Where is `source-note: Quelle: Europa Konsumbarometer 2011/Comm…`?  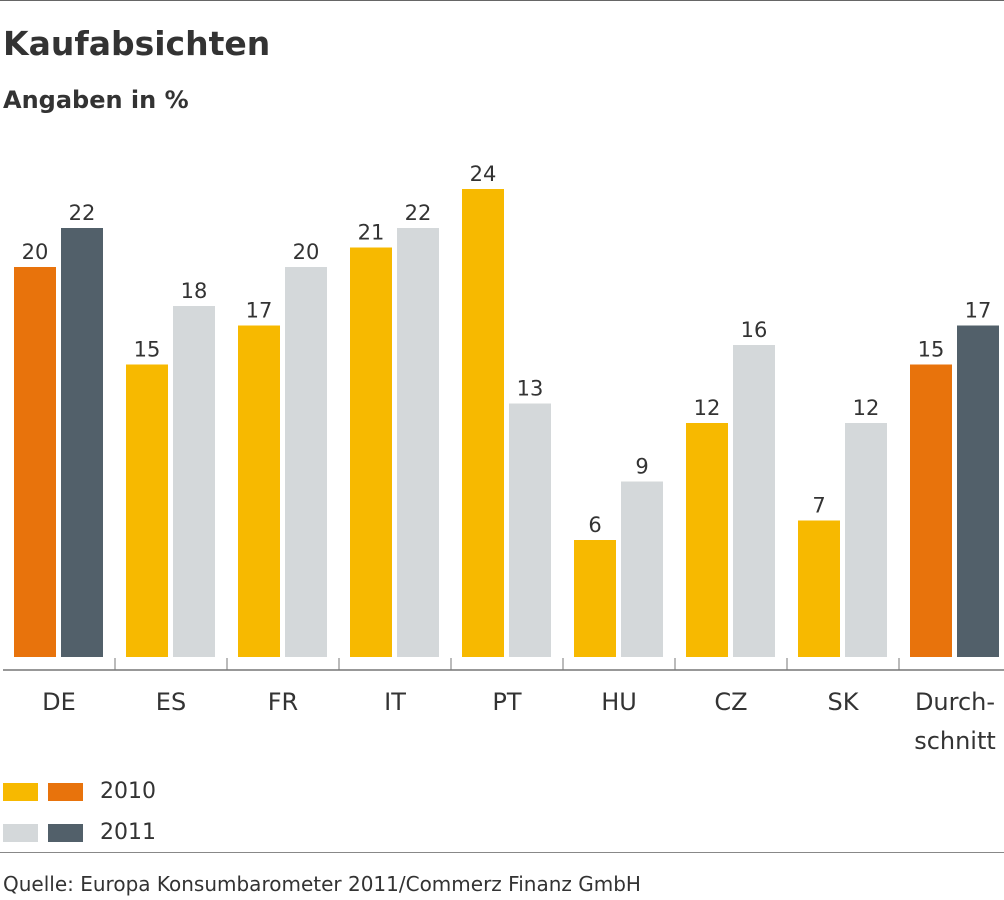 source-note: Quelle: Europa Konsumbarometer 2011/Comm… is located at coordinates (322, 884).